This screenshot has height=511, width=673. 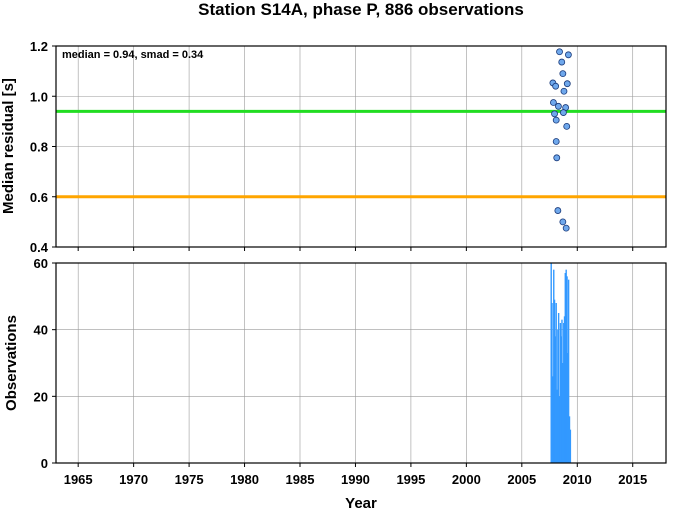 What do you see at coordinates (78, 479) in the screenshot?
I see `x-tick-label: 1965` at bounding box center [78, 479].